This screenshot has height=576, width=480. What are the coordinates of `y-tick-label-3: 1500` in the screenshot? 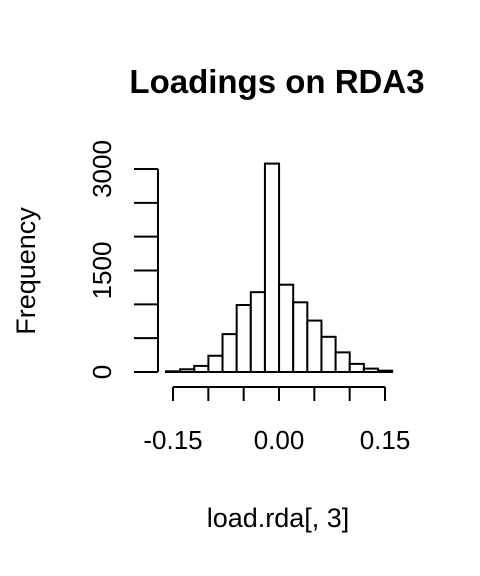 It's located at (102, 271).